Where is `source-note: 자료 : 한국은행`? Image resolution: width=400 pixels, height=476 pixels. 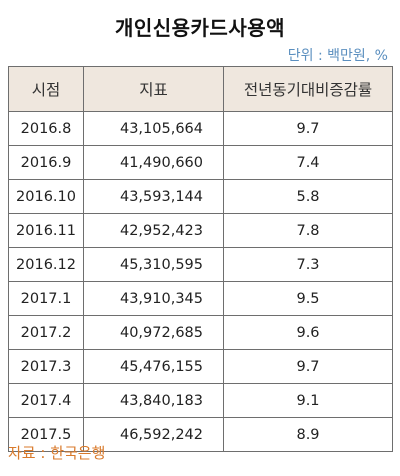 source-note: 자료 : 한국은행 is located at coordinates (57, 453).